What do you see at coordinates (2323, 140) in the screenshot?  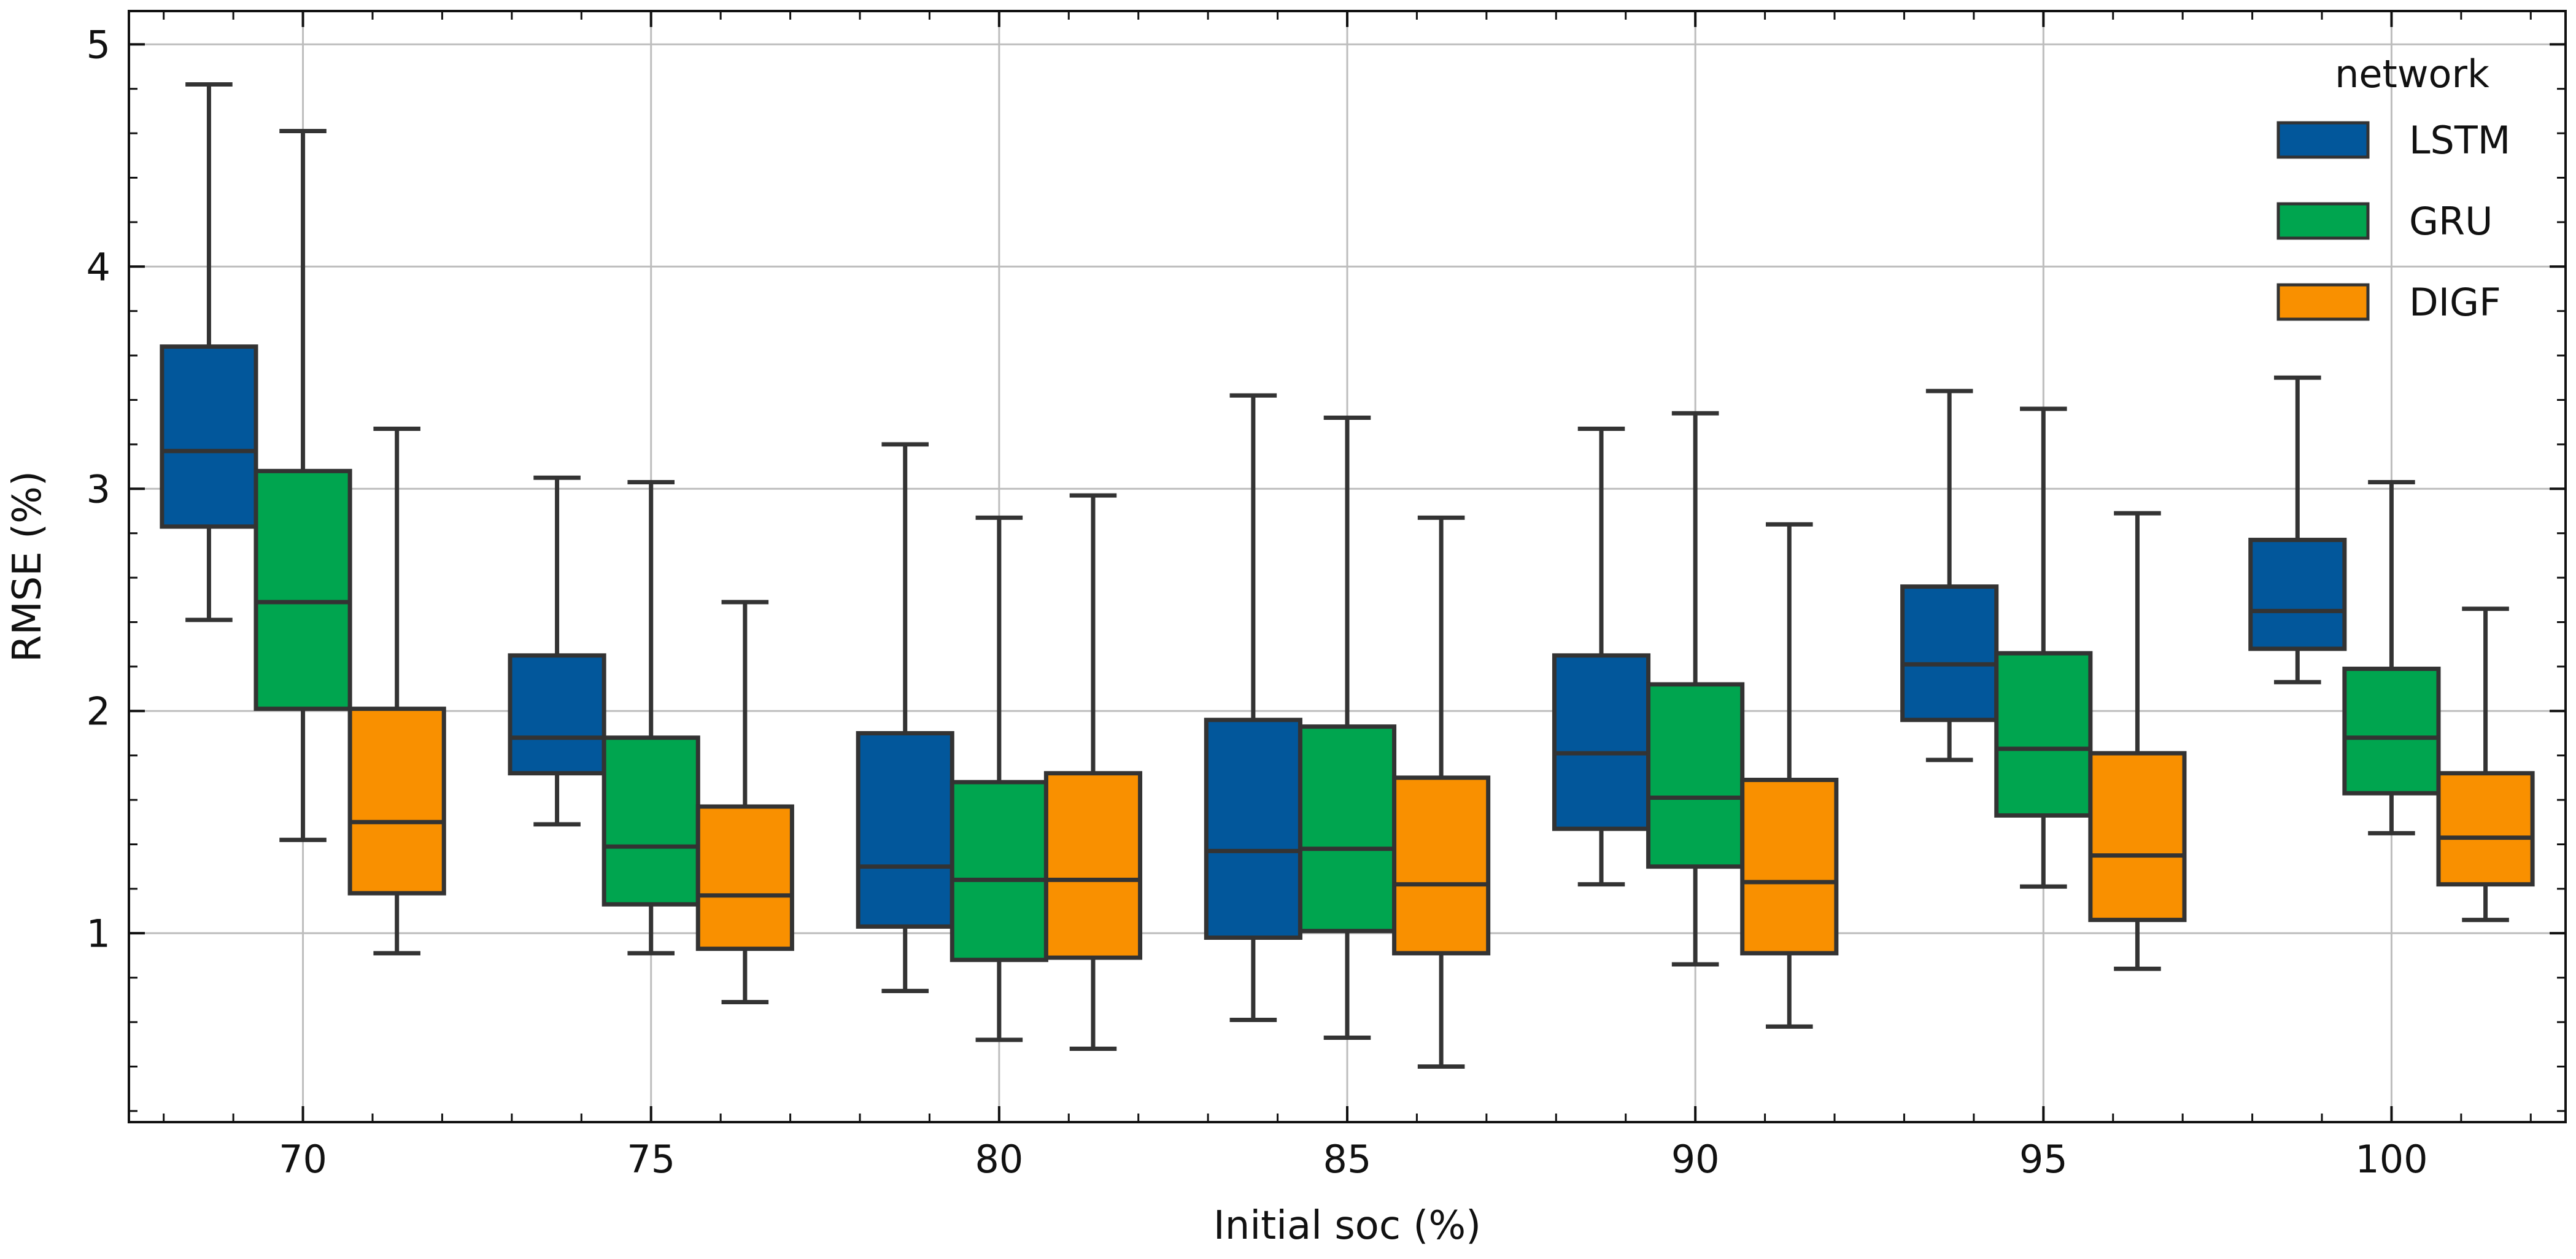 I see `legend-swatch-lstm` at bounding box center [2323, 140].